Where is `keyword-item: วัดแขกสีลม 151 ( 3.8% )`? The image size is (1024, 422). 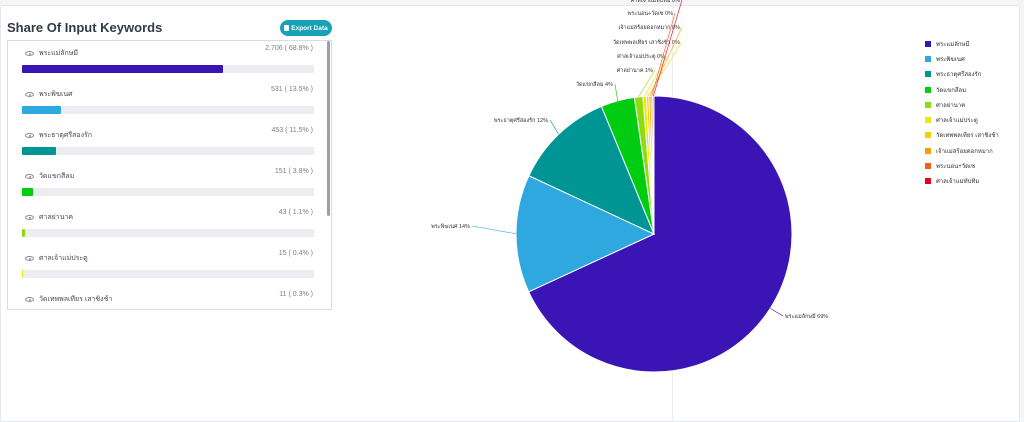
keyword-item: วัดแขกสีลม 151 ( 3.8% ) is located at coordinates (168, 184).